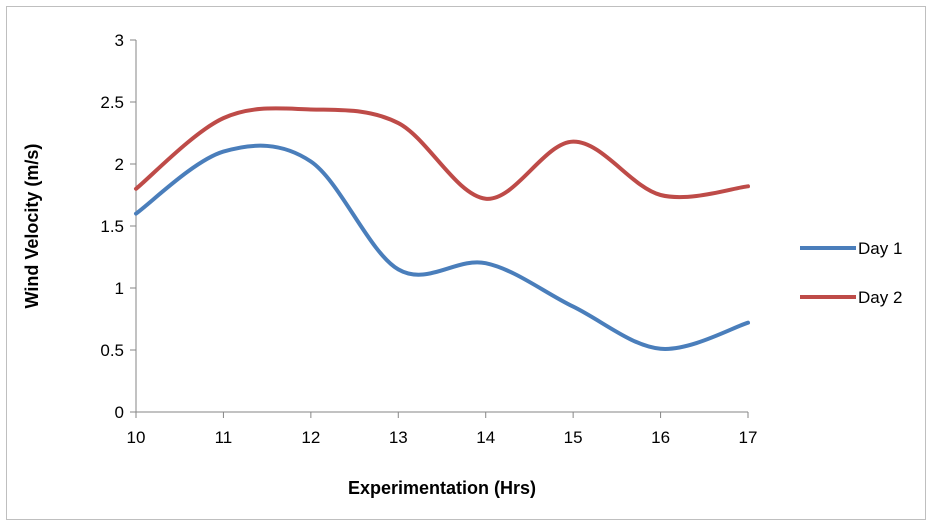 The width and height of the screenshot is (934, 527). I want to click on y-axis-title: Wind Velocity (m/s), so click(32, 226).